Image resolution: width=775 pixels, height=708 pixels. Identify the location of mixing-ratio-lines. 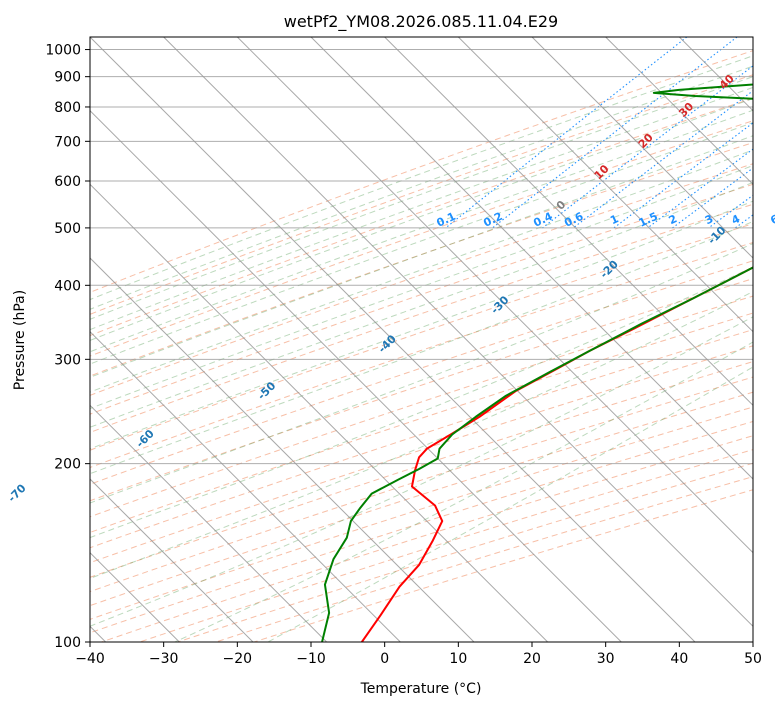
(599, 133).